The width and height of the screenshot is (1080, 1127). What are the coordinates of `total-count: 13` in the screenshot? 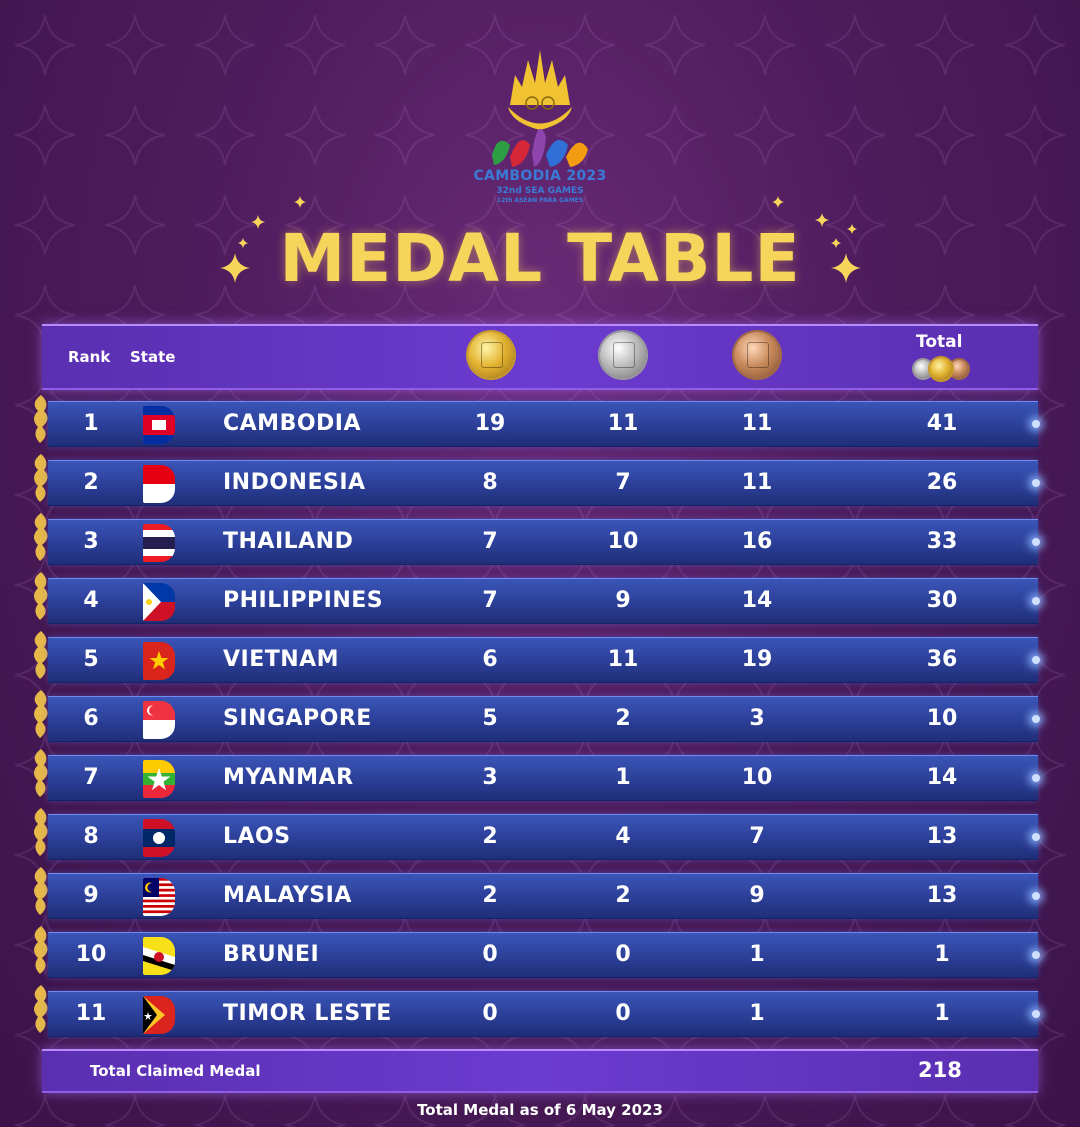 It's located at (942, 895).